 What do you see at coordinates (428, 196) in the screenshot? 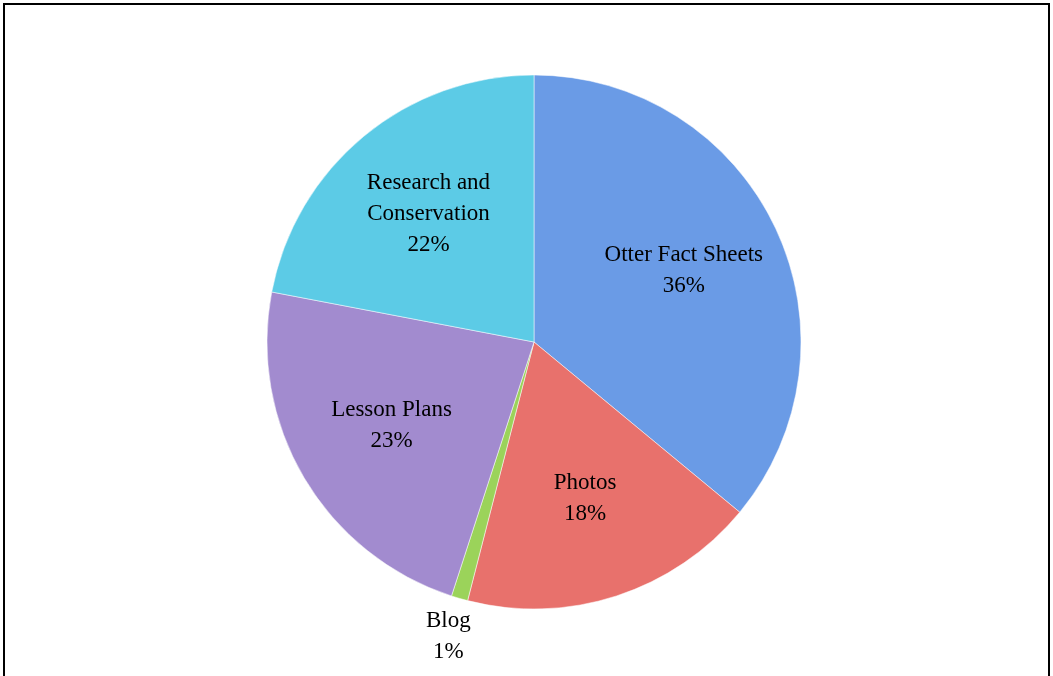
I see `slice-label: Research and Conservation` at bounding box center [428, 196].